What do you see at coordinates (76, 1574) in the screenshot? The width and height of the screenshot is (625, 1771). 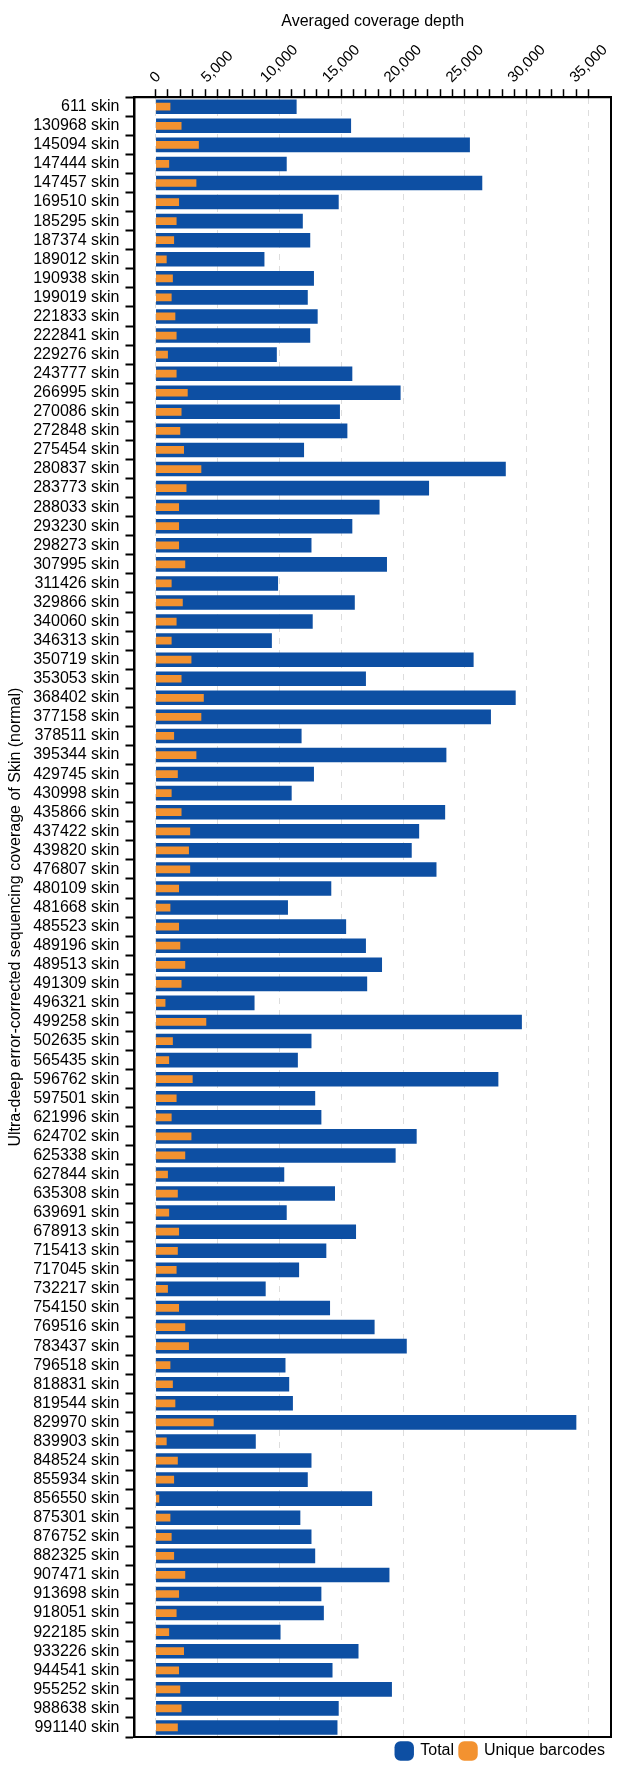 I see `y-tick-label: 907471 skin` at bounding box center [76, 1574].